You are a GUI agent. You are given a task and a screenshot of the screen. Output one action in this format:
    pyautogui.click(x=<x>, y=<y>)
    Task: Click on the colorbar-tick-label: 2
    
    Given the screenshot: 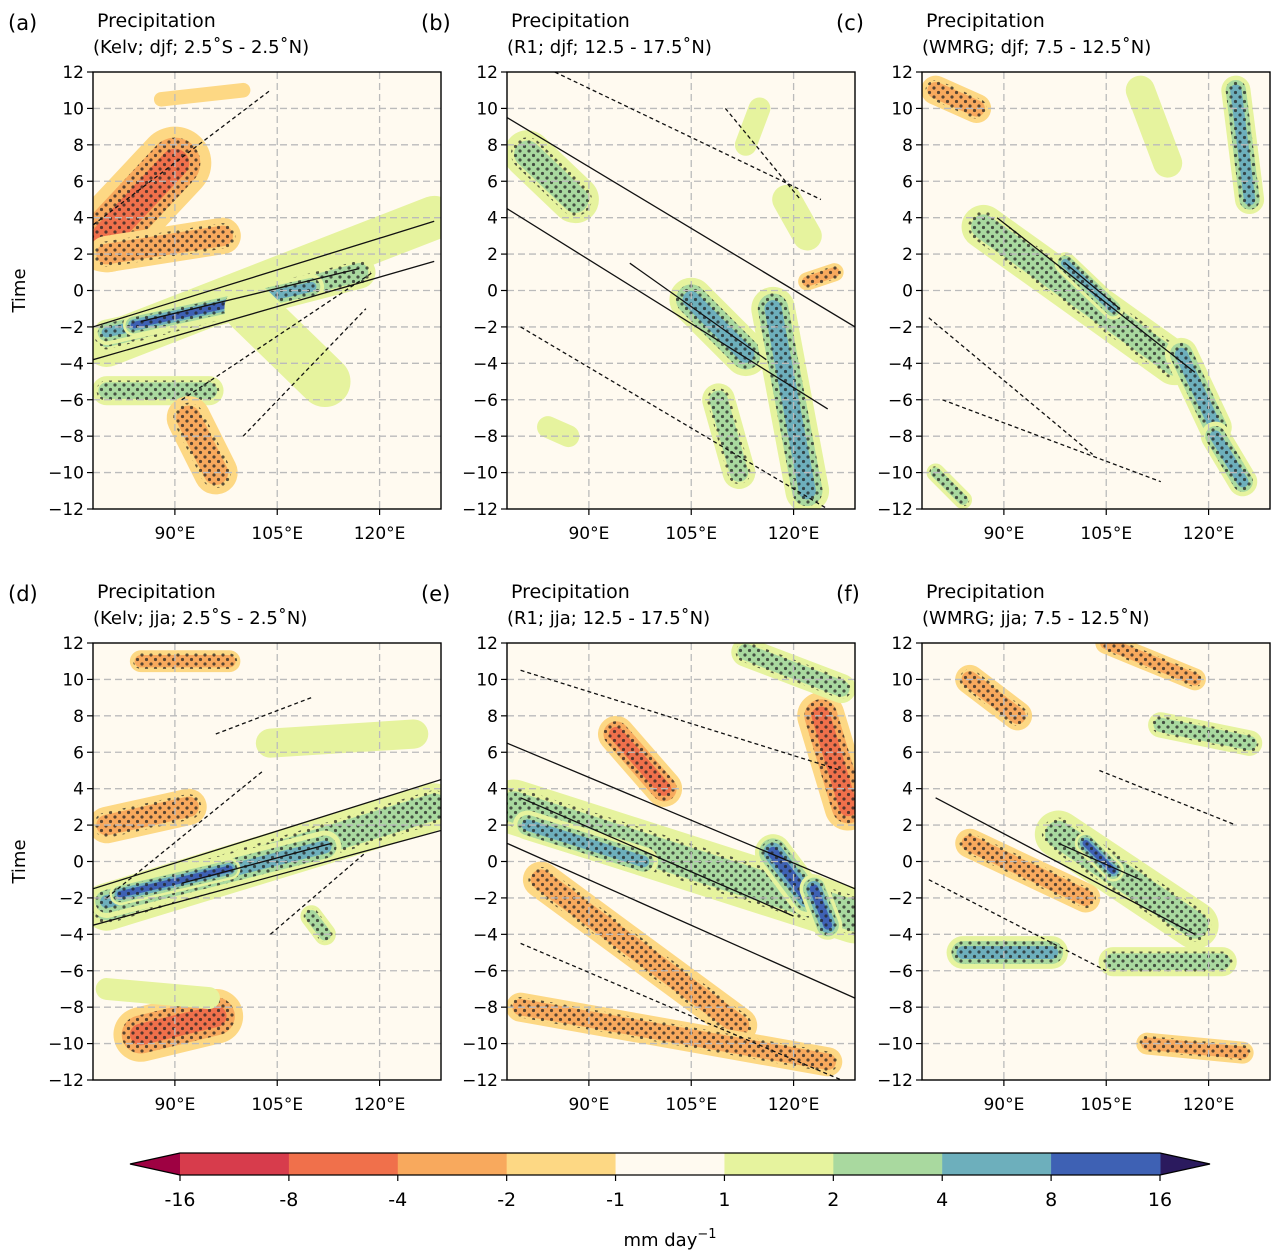 What is the action you would take?
    pyautogui.click(x=833, y=1200)
    